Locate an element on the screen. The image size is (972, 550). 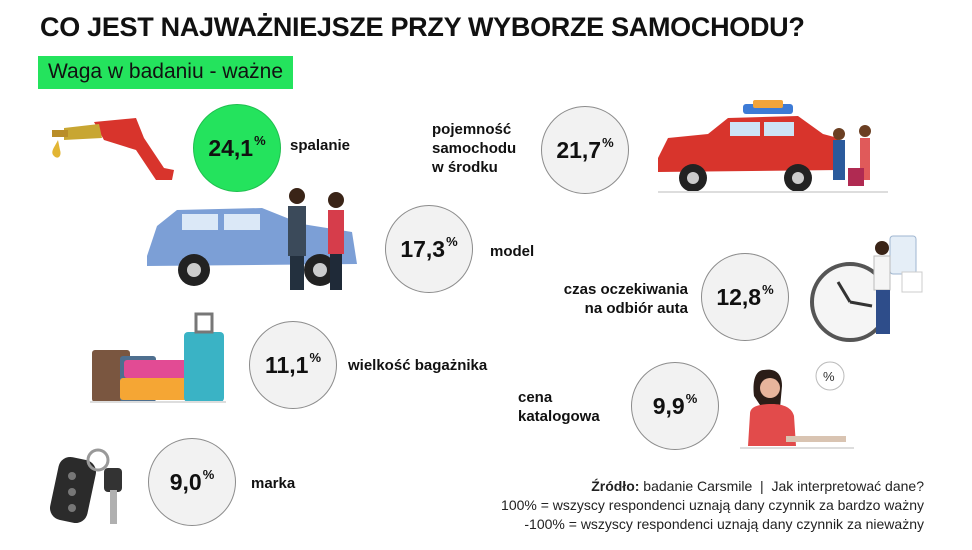
factor-circle-bagaznik: 11,1% is located at coordinates (293, 365).